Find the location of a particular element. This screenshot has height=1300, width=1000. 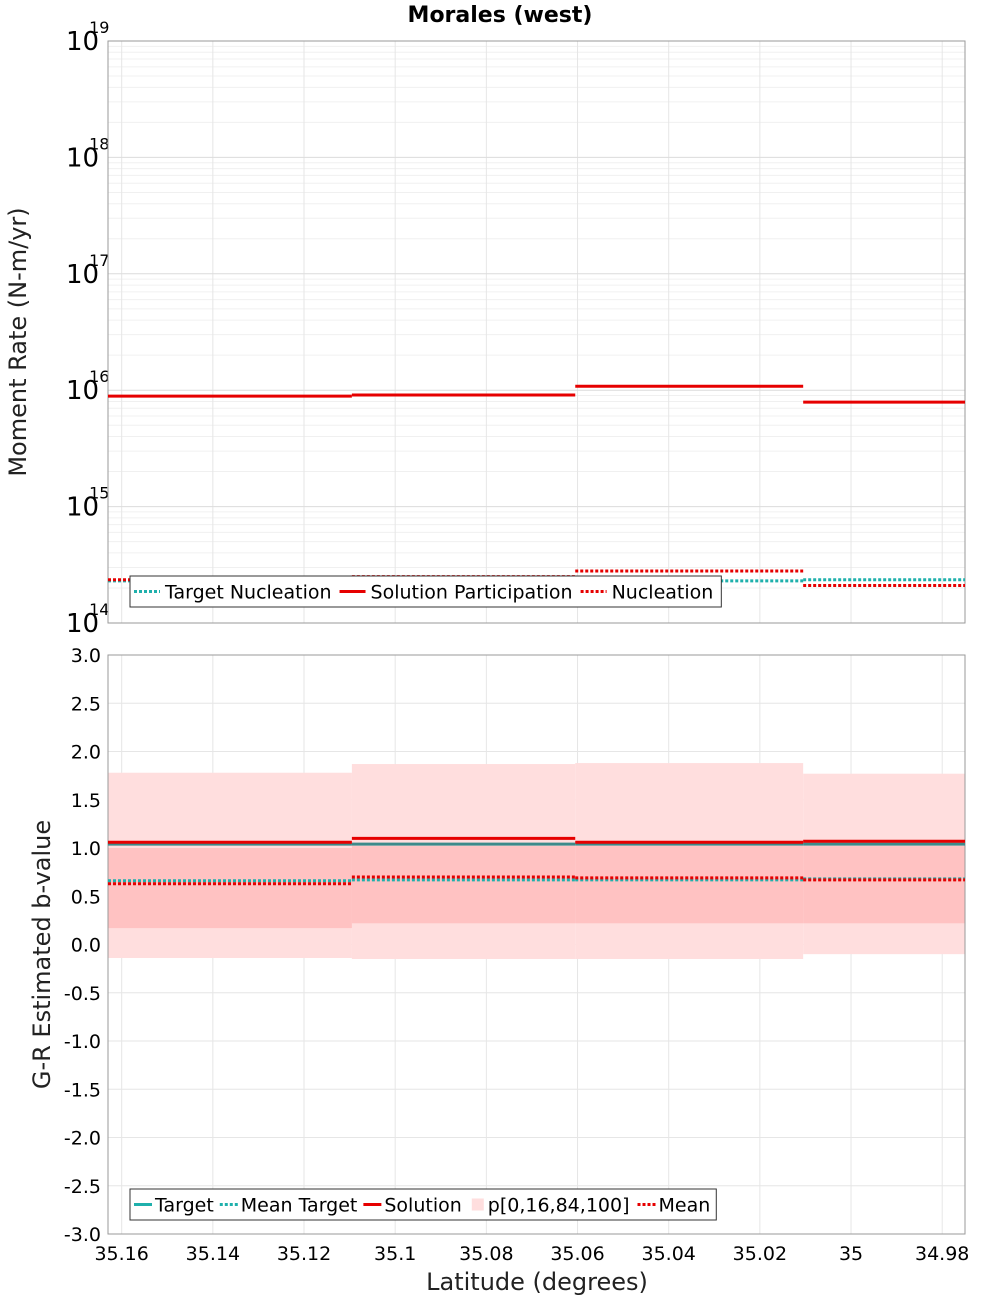

y-axis-label: G-R Estimated b-value is located at coordinates (42, 954).